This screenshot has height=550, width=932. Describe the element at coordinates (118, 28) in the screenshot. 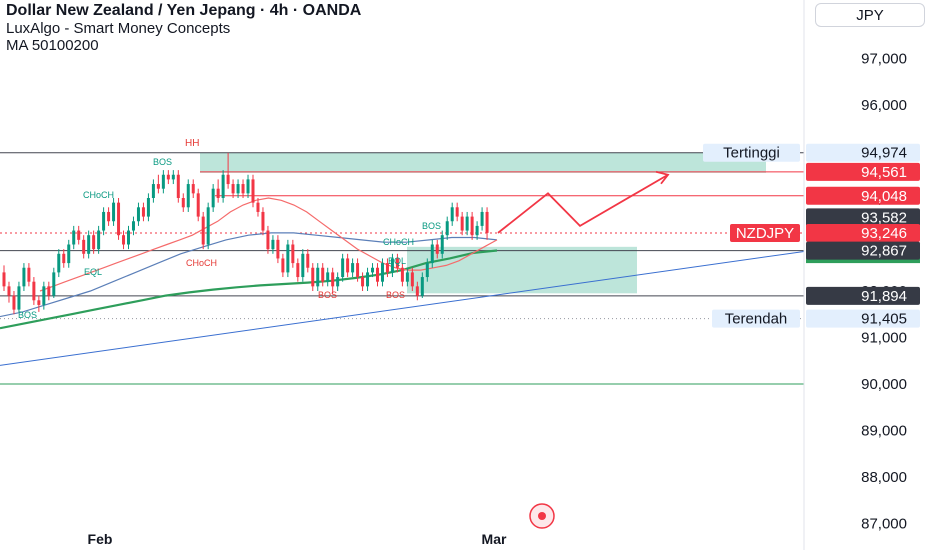

I see `indicator-smc-label: LuxAlgo - Smart Money Concepts` at that location.